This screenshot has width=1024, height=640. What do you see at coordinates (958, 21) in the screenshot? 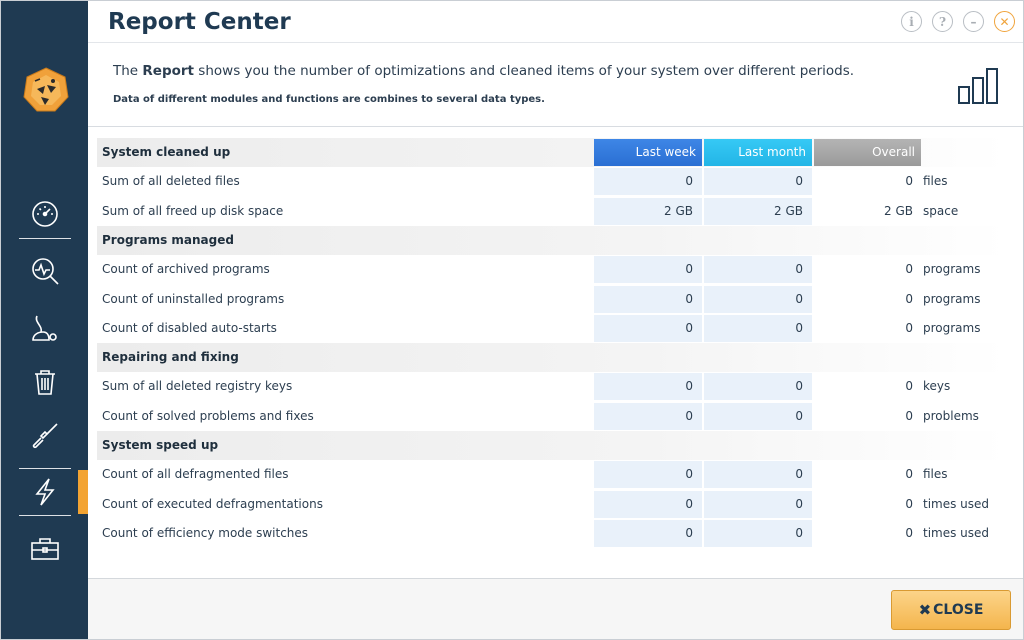
I see `window-controls: i ? – ✕` at bounding box center [958, 21].